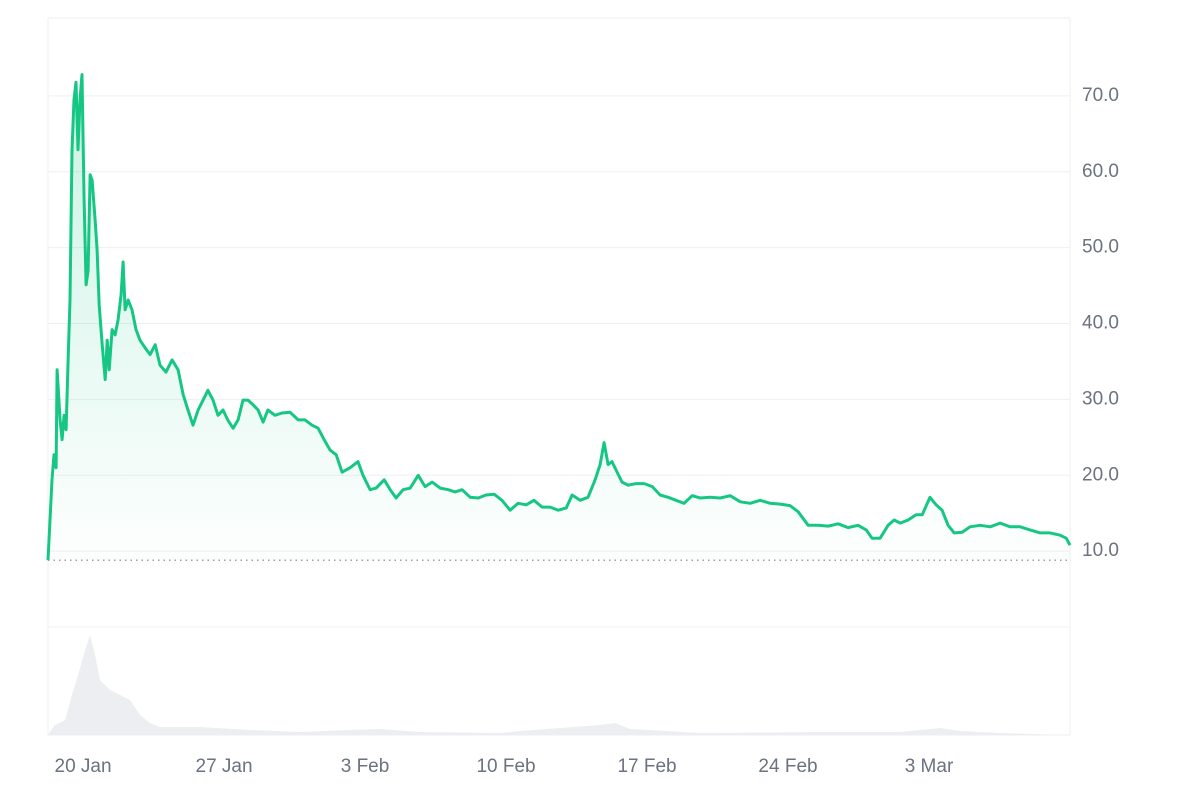 The image size is (1200, 800). I want to click on x-tick-label: 17 Feb, so click(646, 766).